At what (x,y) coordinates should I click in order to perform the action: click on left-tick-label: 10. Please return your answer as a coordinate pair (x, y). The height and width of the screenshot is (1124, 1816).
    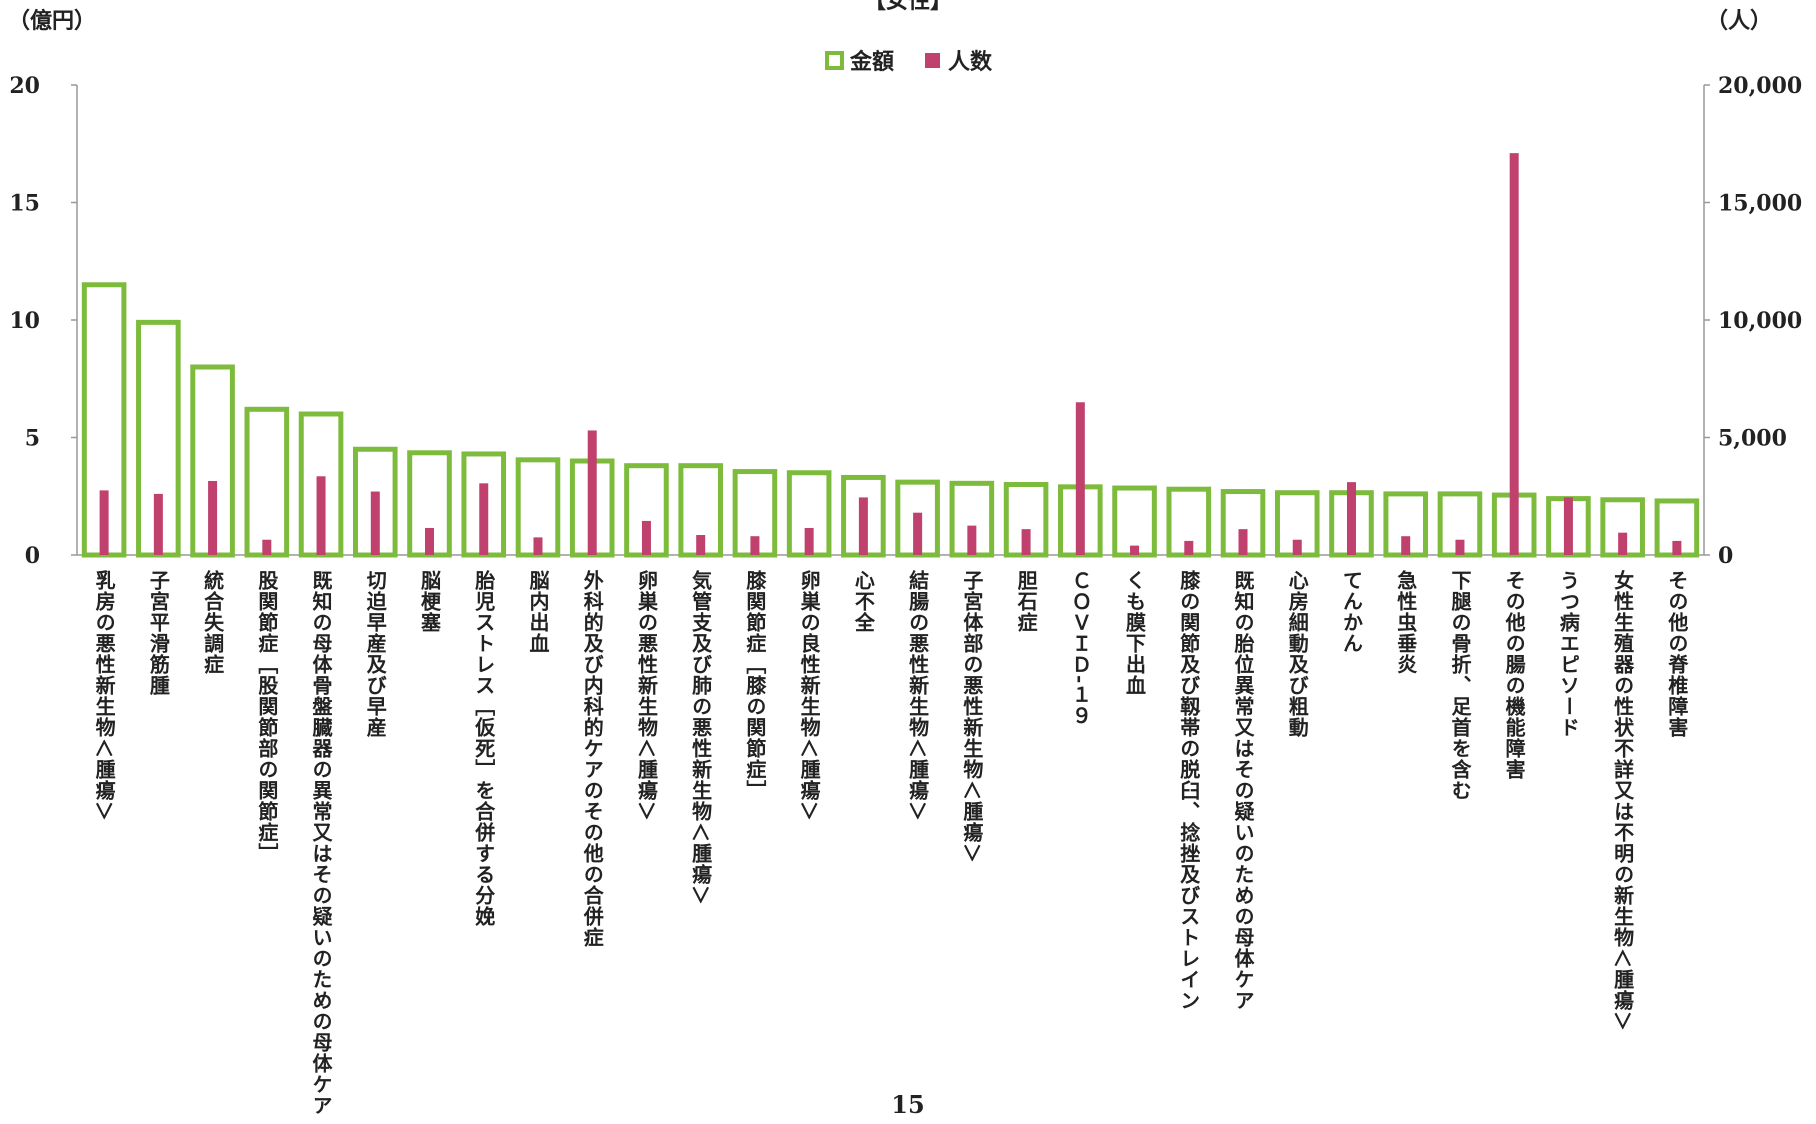
    Looking at the image, I should click on (24, 321).